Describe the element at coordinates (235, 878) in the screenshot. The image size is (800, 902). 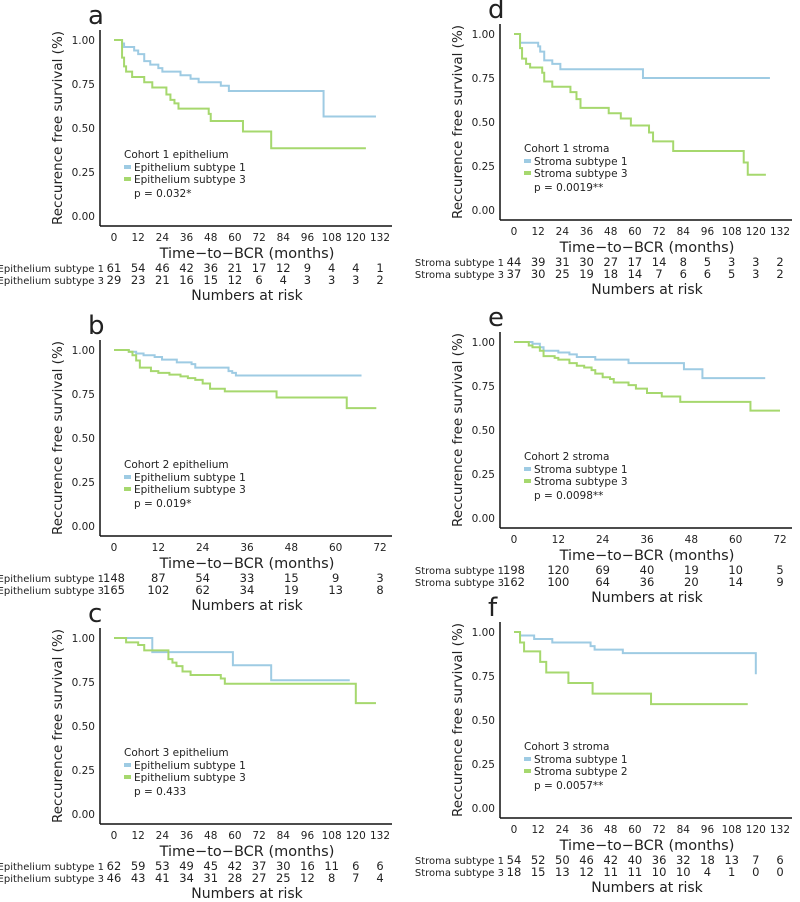
I see `risk-count: 28` at that location.